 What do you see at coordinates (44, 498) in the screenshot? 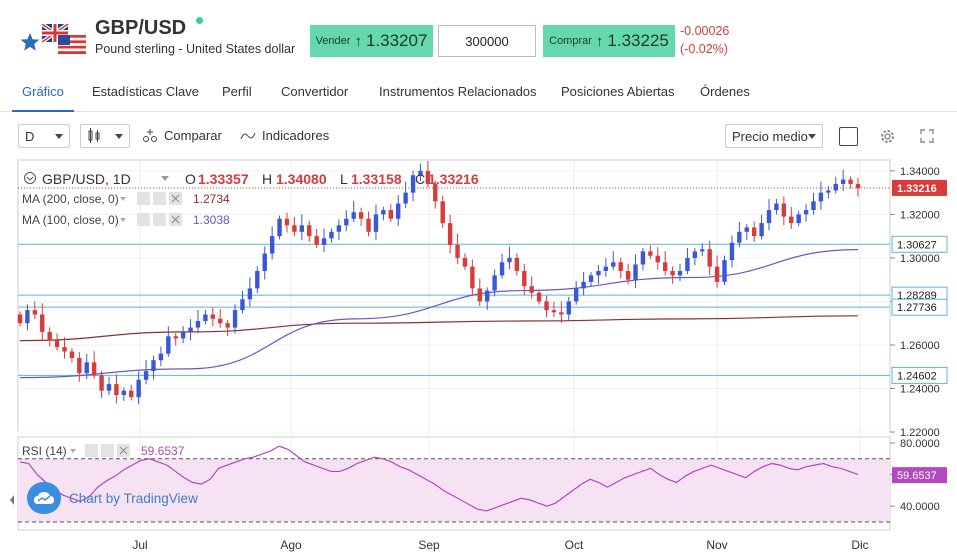
I see `cloud-logo-icon` at bounding box center [44, 498].